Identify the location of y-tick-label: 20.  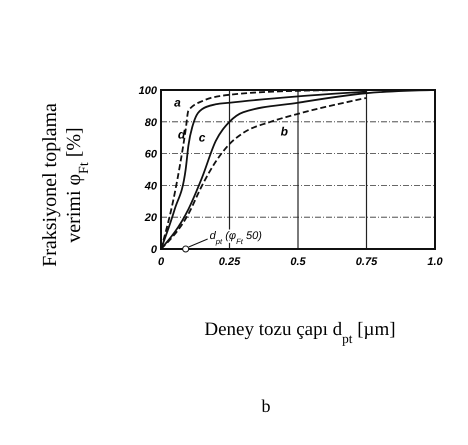
(151, 218).